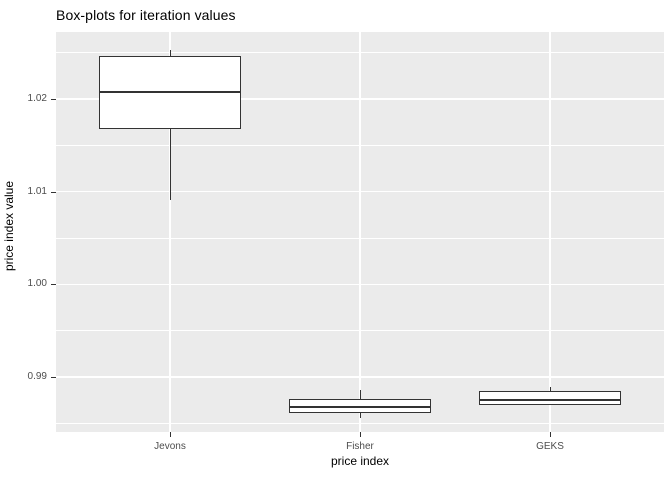 The width and height of the screenshot is (672, 480). Describe the element at coordinates (146, 15) in the screenshot. I see `chart-title: Box-plots for iteration values` at that location.